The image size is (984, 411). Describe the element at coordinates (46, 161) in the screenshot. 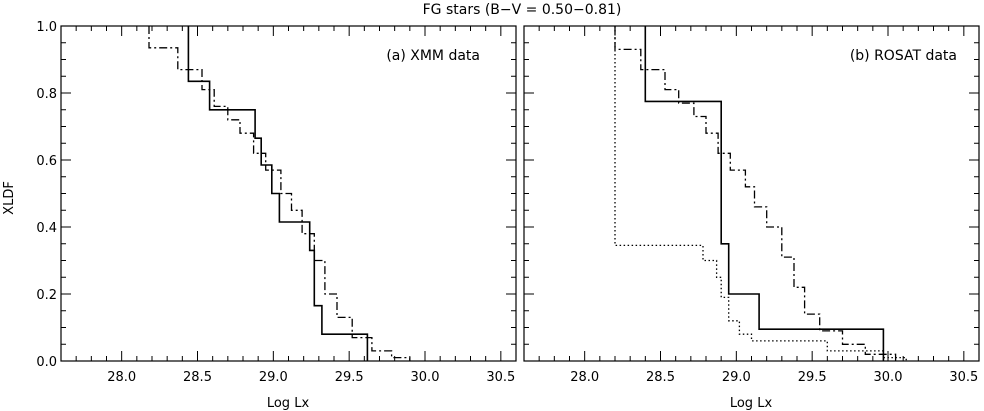

I see `y-tick-label: 0.6` at that location.